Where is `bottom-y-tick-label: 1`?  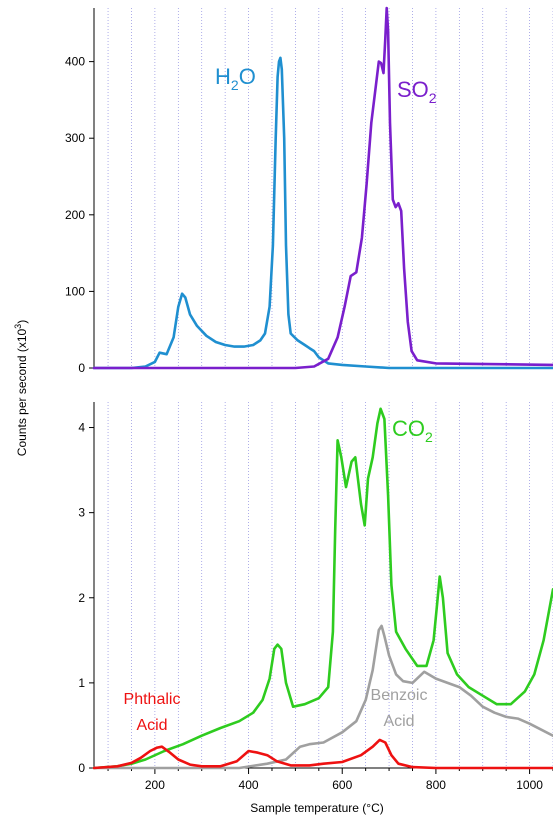 bottom-y-tick-label: 1 is located at coordinates (81, 683).